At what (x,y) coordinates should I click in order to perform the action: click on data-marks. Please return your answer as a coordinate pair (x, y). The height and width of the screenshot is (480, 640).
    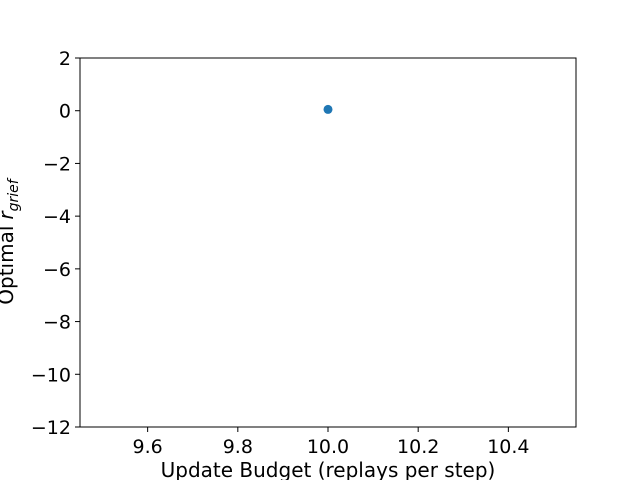
    Looking at the image, I should click on (328, 109).